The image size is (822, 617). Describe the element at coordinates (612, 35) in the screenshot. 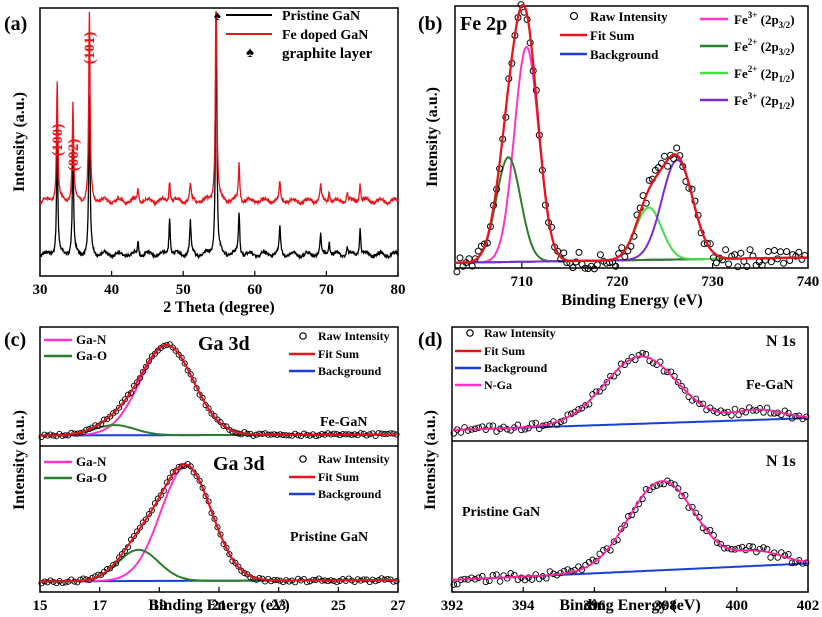

I see `legend-fit: Fit Sum` at that location.